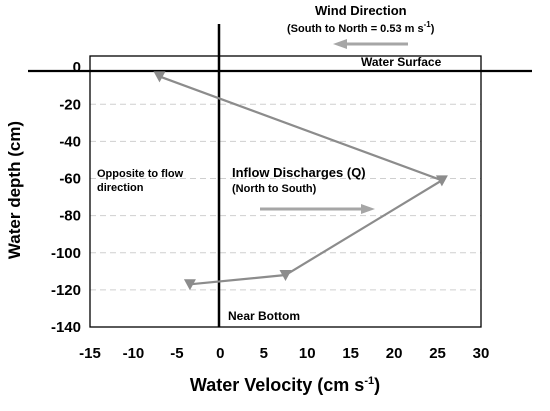 This screenshot has height=411, width=550. Describe the element at coordinates (66, 253) in the screenshot. I see `y-tick-label: -100` at that location.